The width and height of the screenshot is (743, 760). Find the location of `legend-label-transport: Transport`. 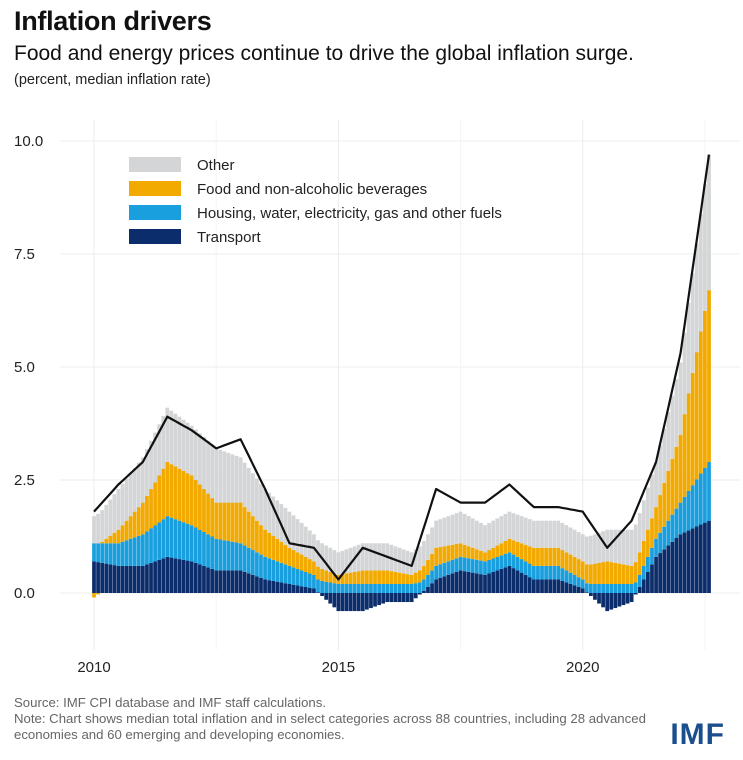

legend-label-transport: Transport is located at coordinates (229, 237).